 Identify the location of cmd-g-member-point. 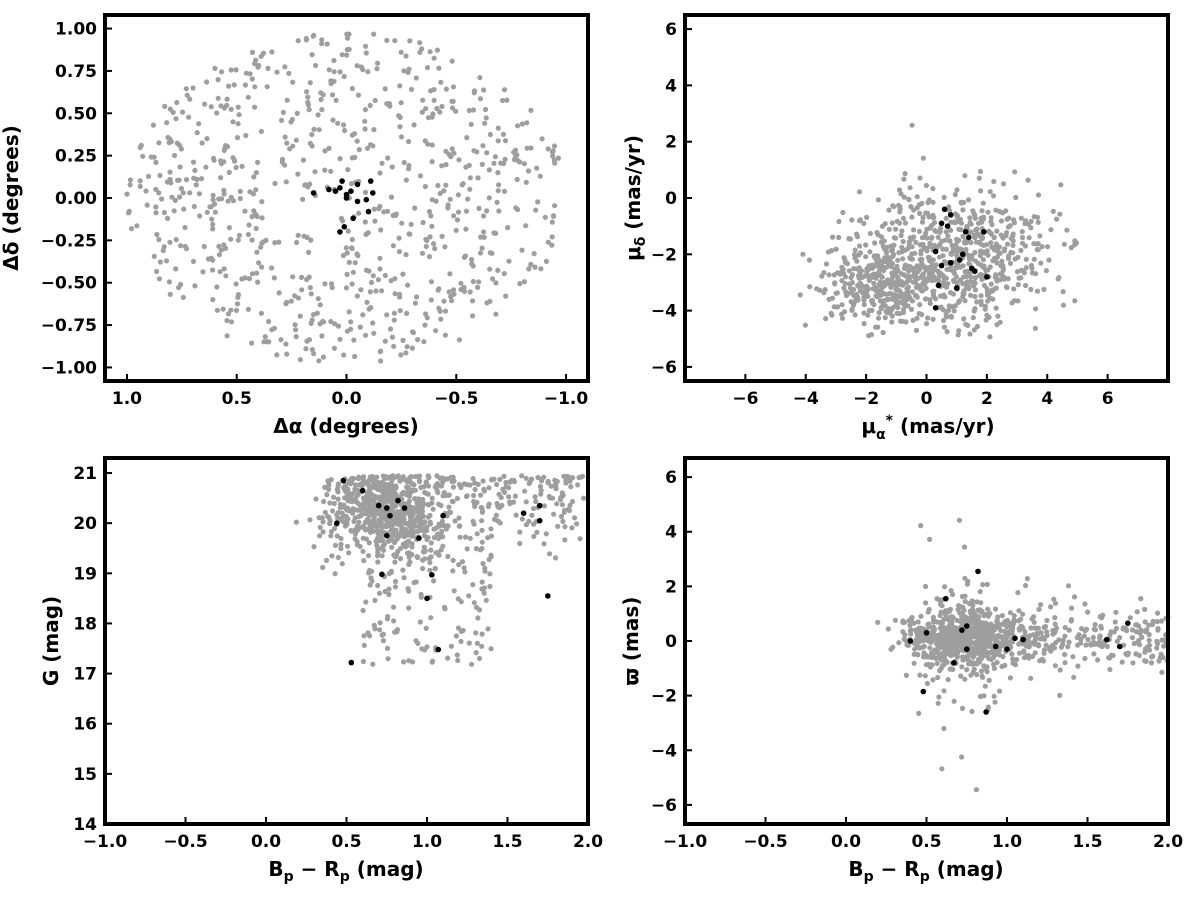
(343, 480).